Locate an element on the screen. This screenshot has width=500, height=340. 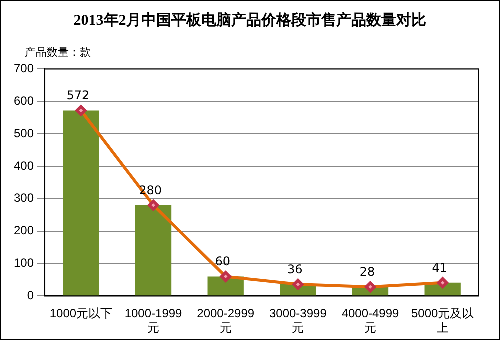
y-tick-label: 400 is located at coordinates (24, 165).